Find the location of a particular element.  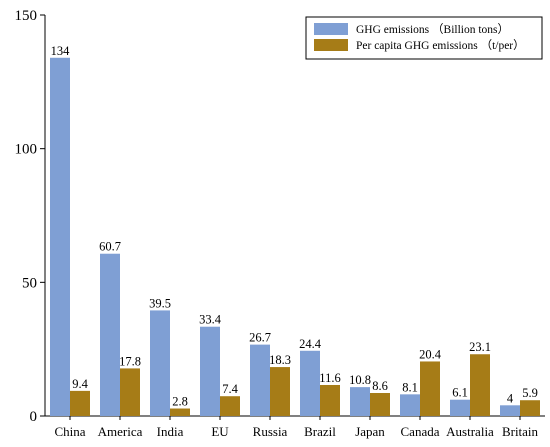

x-tick-label: Canada is located at coordinates (420, 431).